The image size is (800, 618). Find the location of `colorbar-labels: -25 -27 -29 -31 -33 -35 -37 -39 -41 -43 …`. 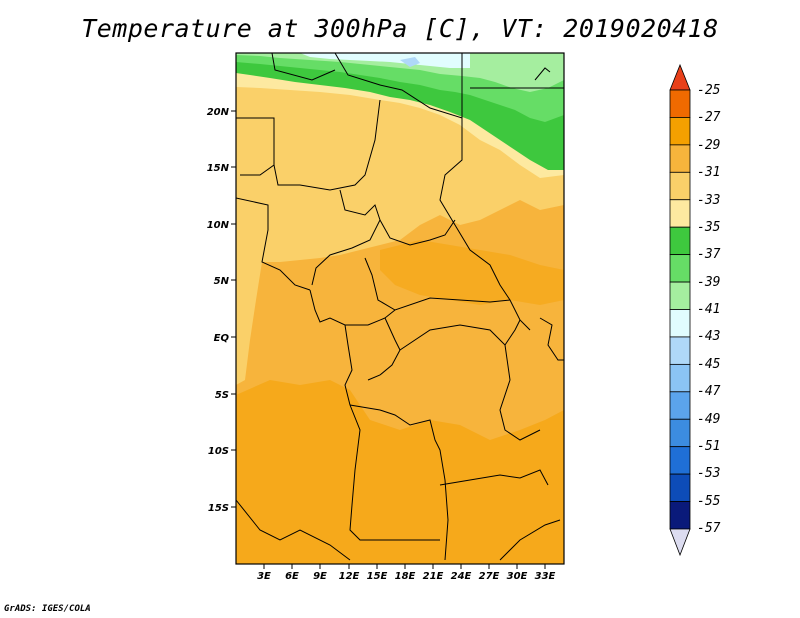

colorbar-labels: -25 -27 -29 -31 -33 -35 -37 -39 -41 -43 … is located at coordinates (709, 309).